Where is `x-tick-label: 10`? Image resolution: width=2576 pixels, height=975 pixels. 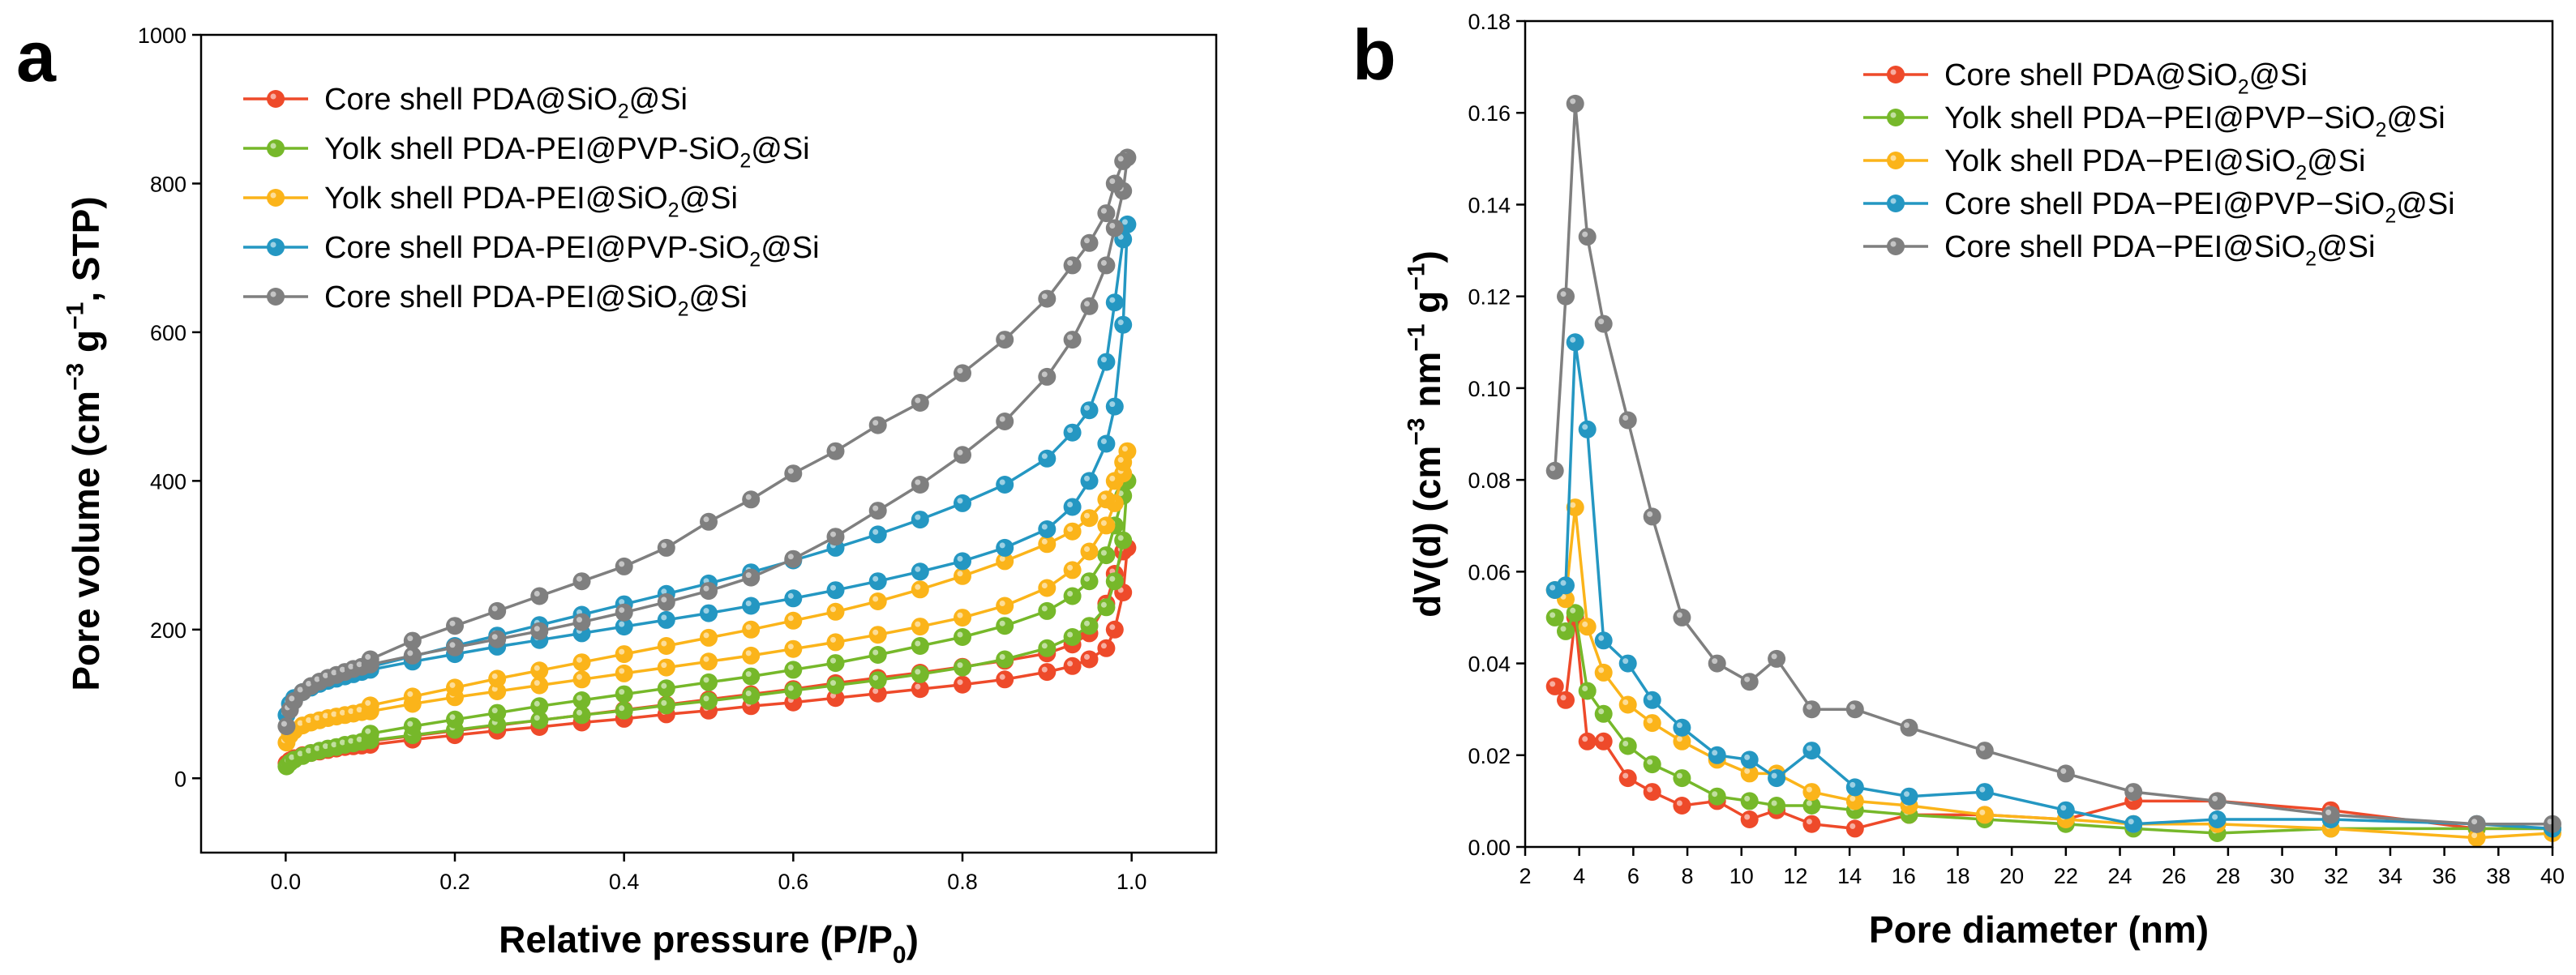
x-tick-label: 10 is located at coordinates (1741, 876).